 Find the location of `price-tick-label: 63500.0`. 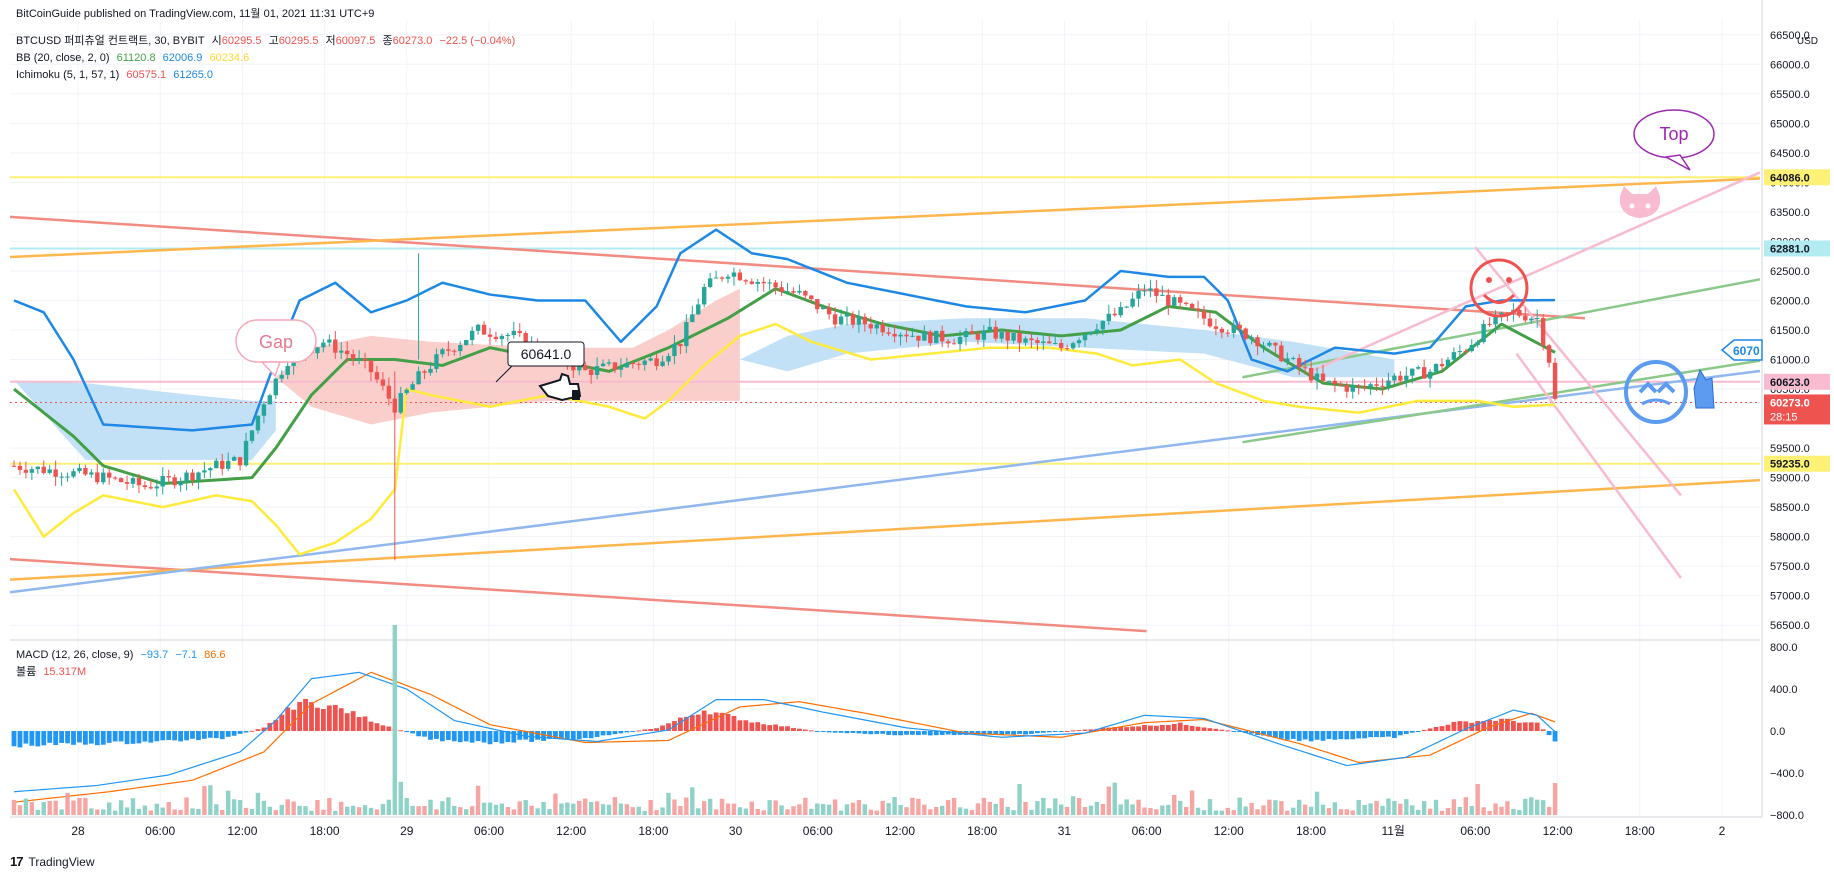

price-tick-label: 63500.0 is located at coordinates (1790, 213).